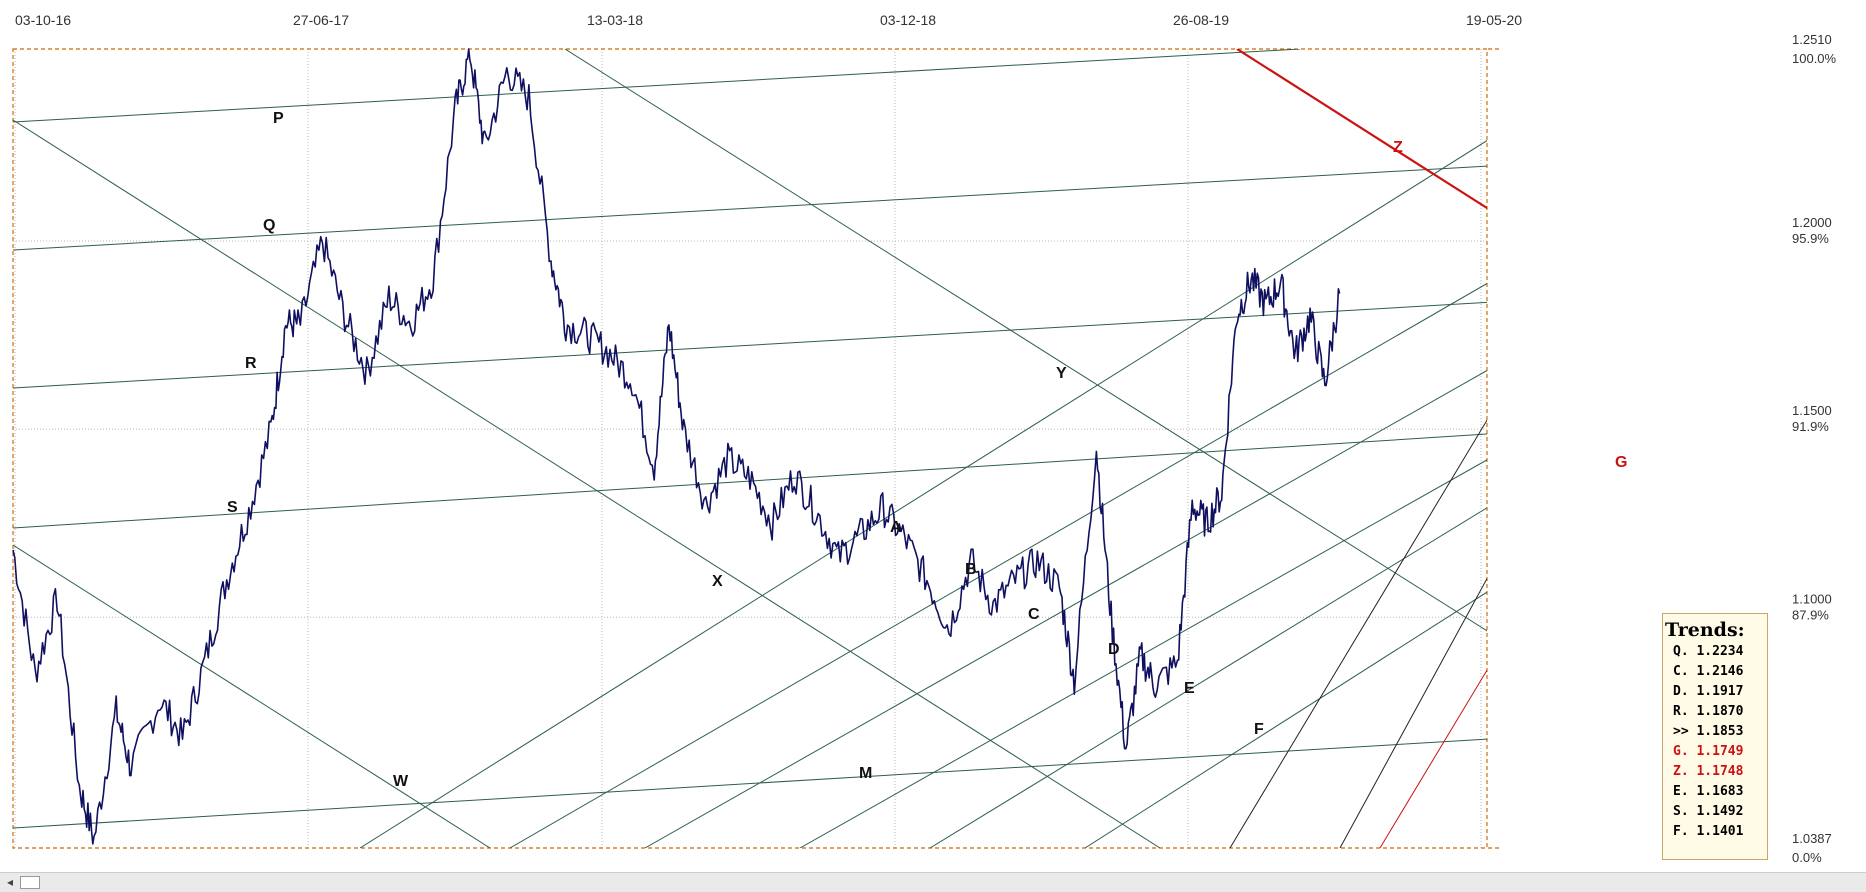  What do you see at coordinates (1681, 791) in the screenshot?
I see `trend-row-label: E.` at bounding box center [1681, 791].